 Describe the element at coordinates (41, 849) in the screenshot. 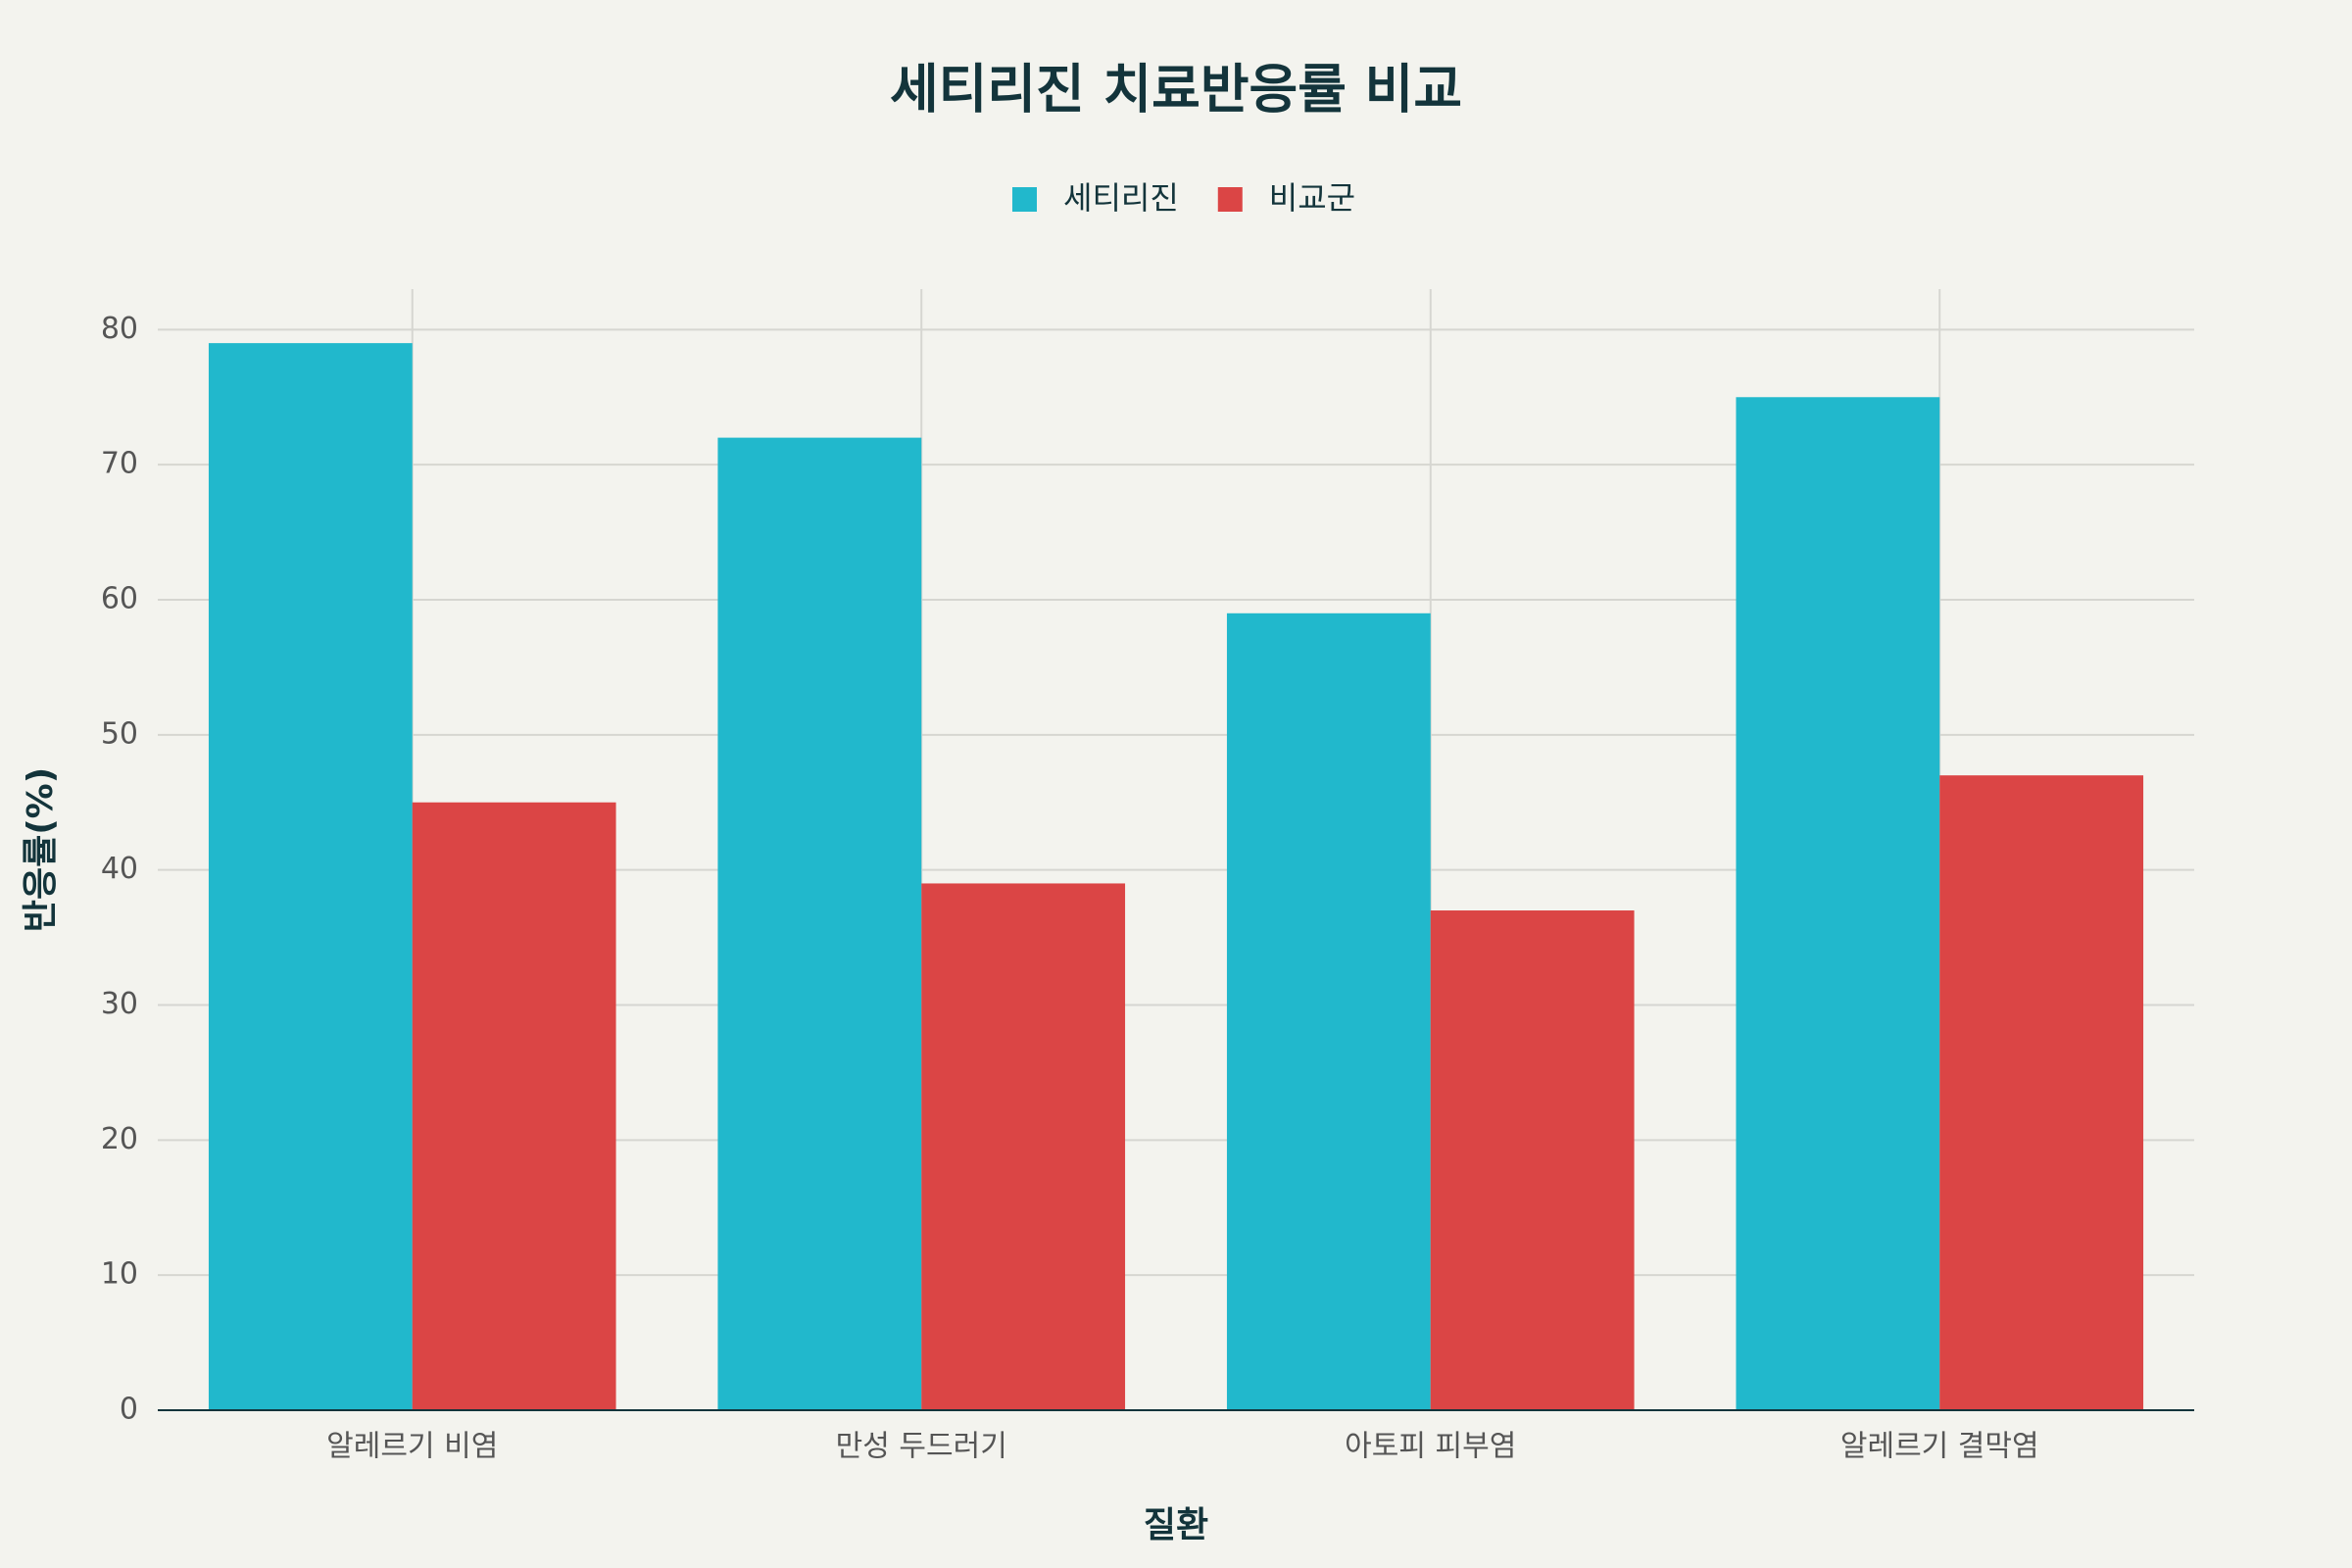

I see `y-axis-title: 반응률(%)` at that location.